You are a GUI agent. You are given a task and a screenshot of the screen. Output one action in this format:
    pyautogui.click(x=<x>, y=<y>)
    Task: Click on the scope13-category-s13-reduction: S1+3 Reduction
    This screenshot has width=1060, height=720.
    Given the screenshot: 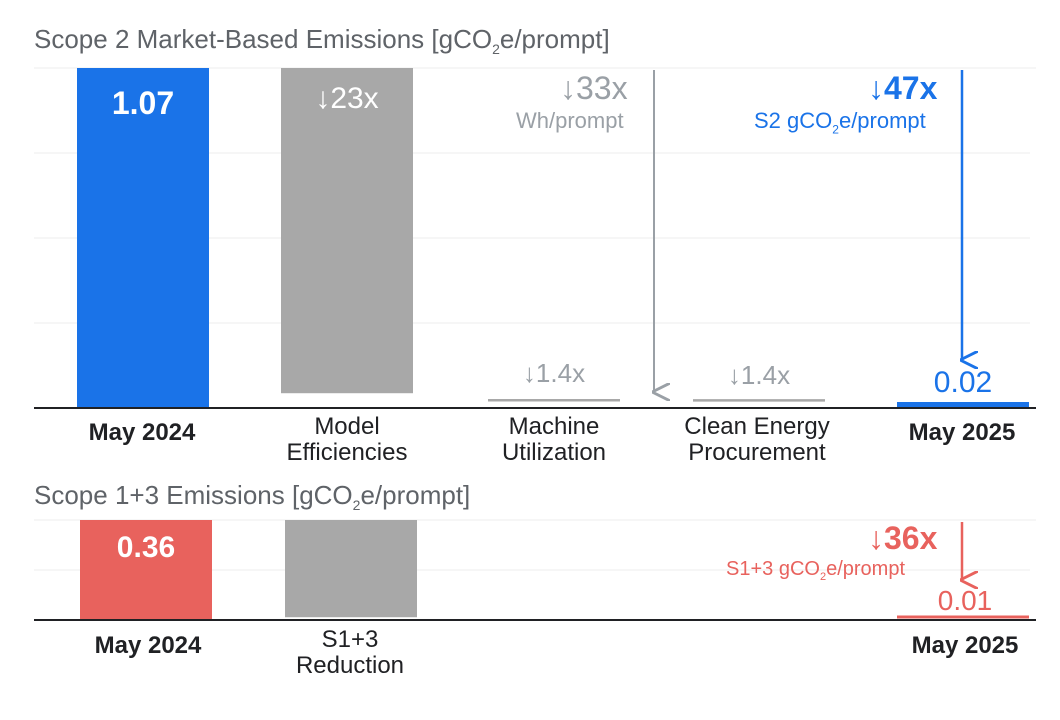 What is the action you would take?
    pyautogui.click(x=350, y=652)
    